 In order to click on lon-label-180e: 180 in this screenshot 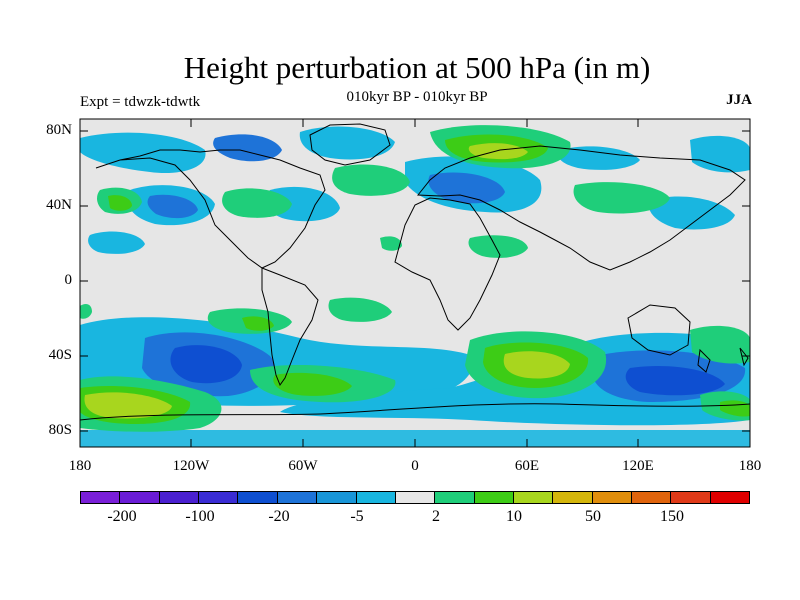, I will do `click(750, 466)`.